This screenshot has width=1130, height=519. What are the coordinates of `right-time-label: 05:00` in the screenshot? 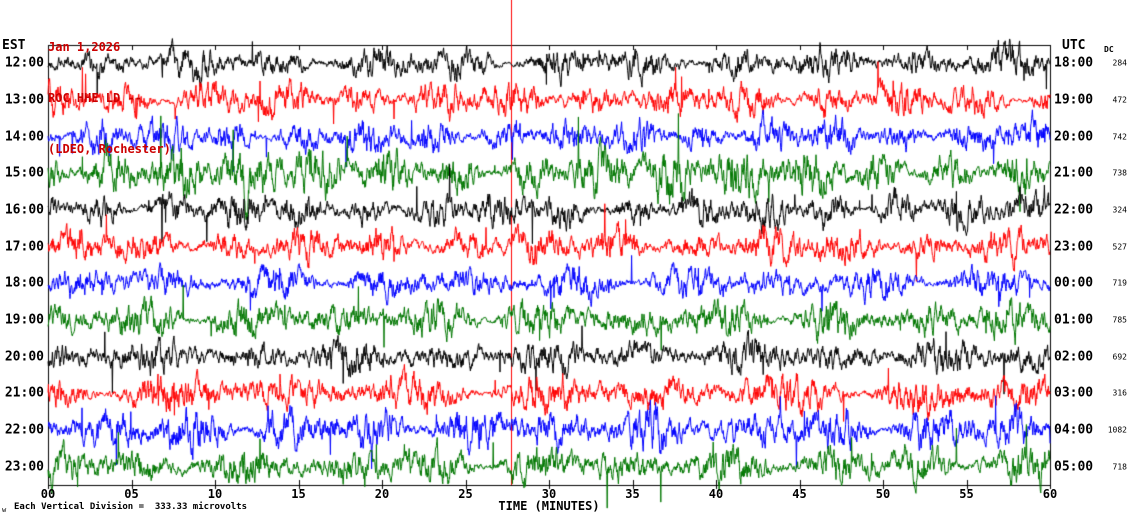 It's located at (1074, 467).